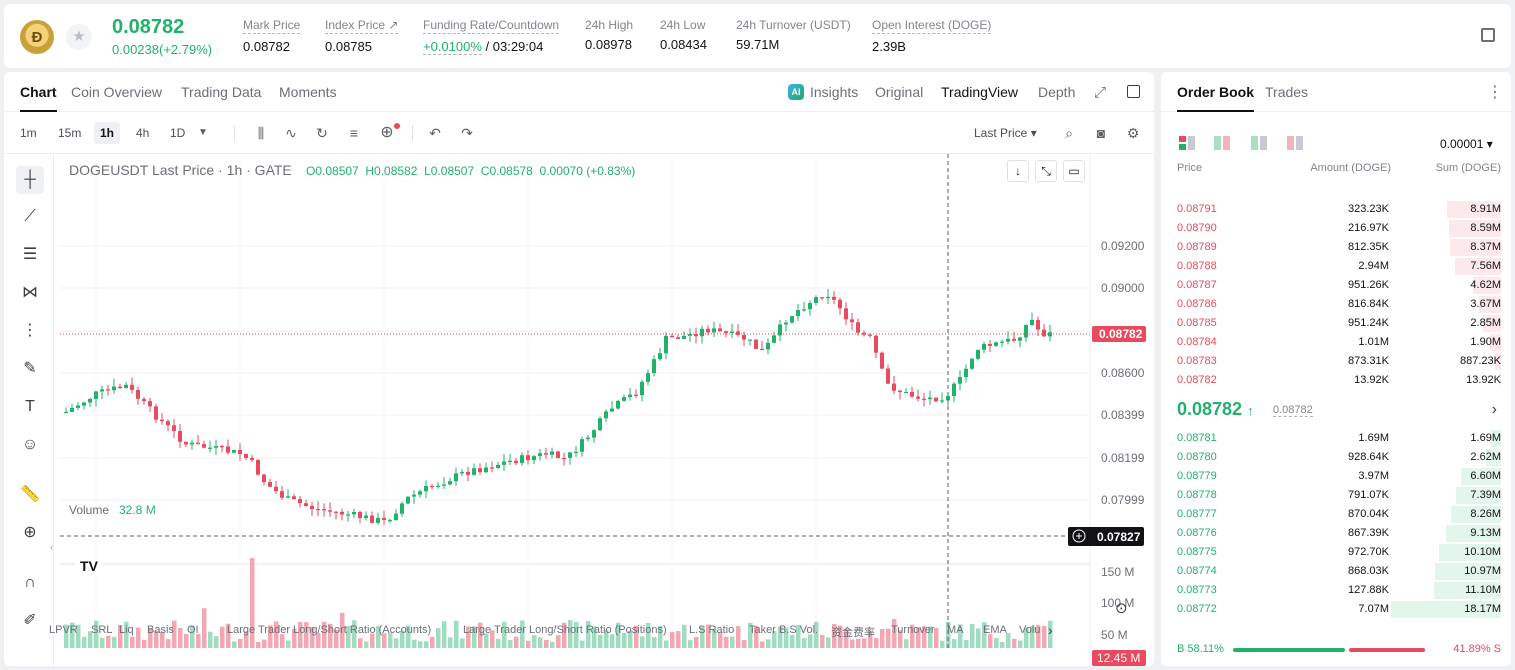 The width and height of the screenshot is (1515, 670). What do you see at coordinates (1336, 476) in the screenshot?
I see `bid-row: 0.08779 3.97M 6.60M` at bounding box center [1336, 476].